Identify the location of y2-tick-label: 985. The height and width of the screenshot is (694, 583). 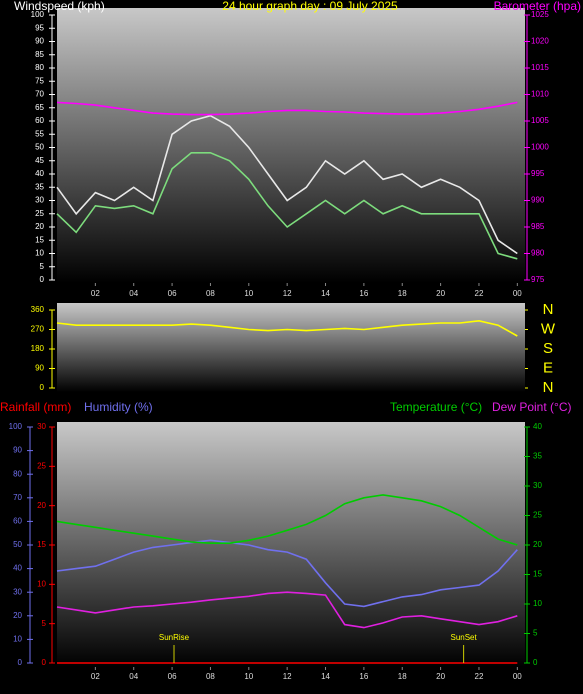
(538, 226).